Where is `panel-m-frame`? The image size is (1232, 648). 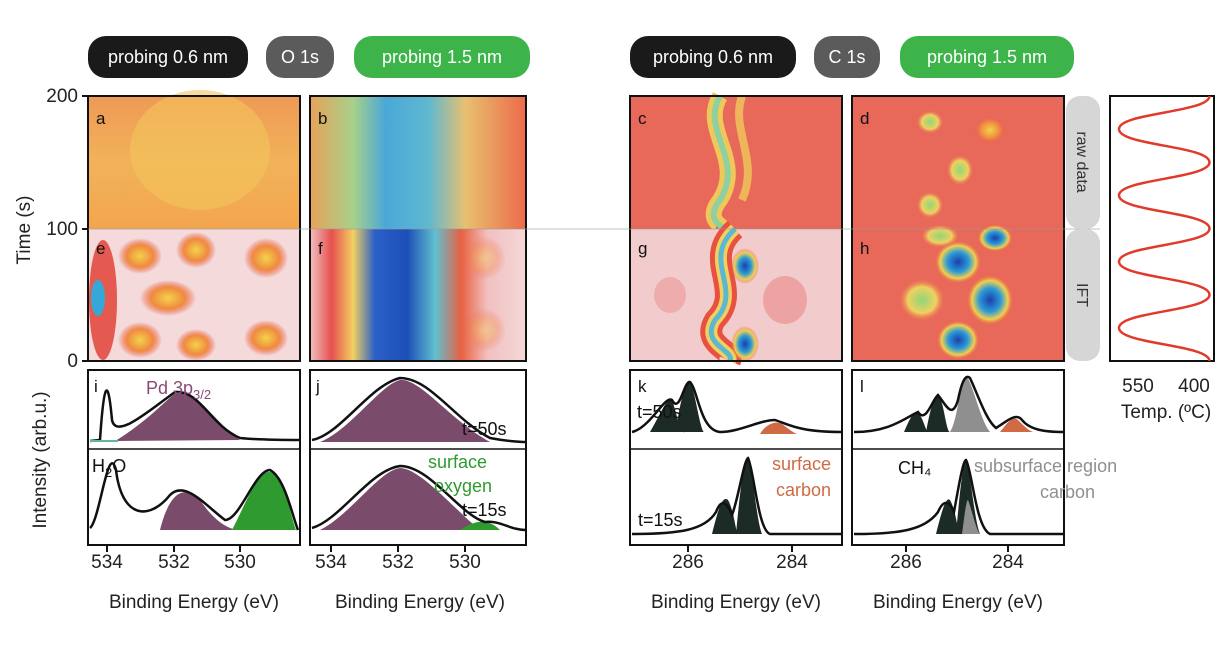
panel-m-frame is located at coordinates (1162, 228).